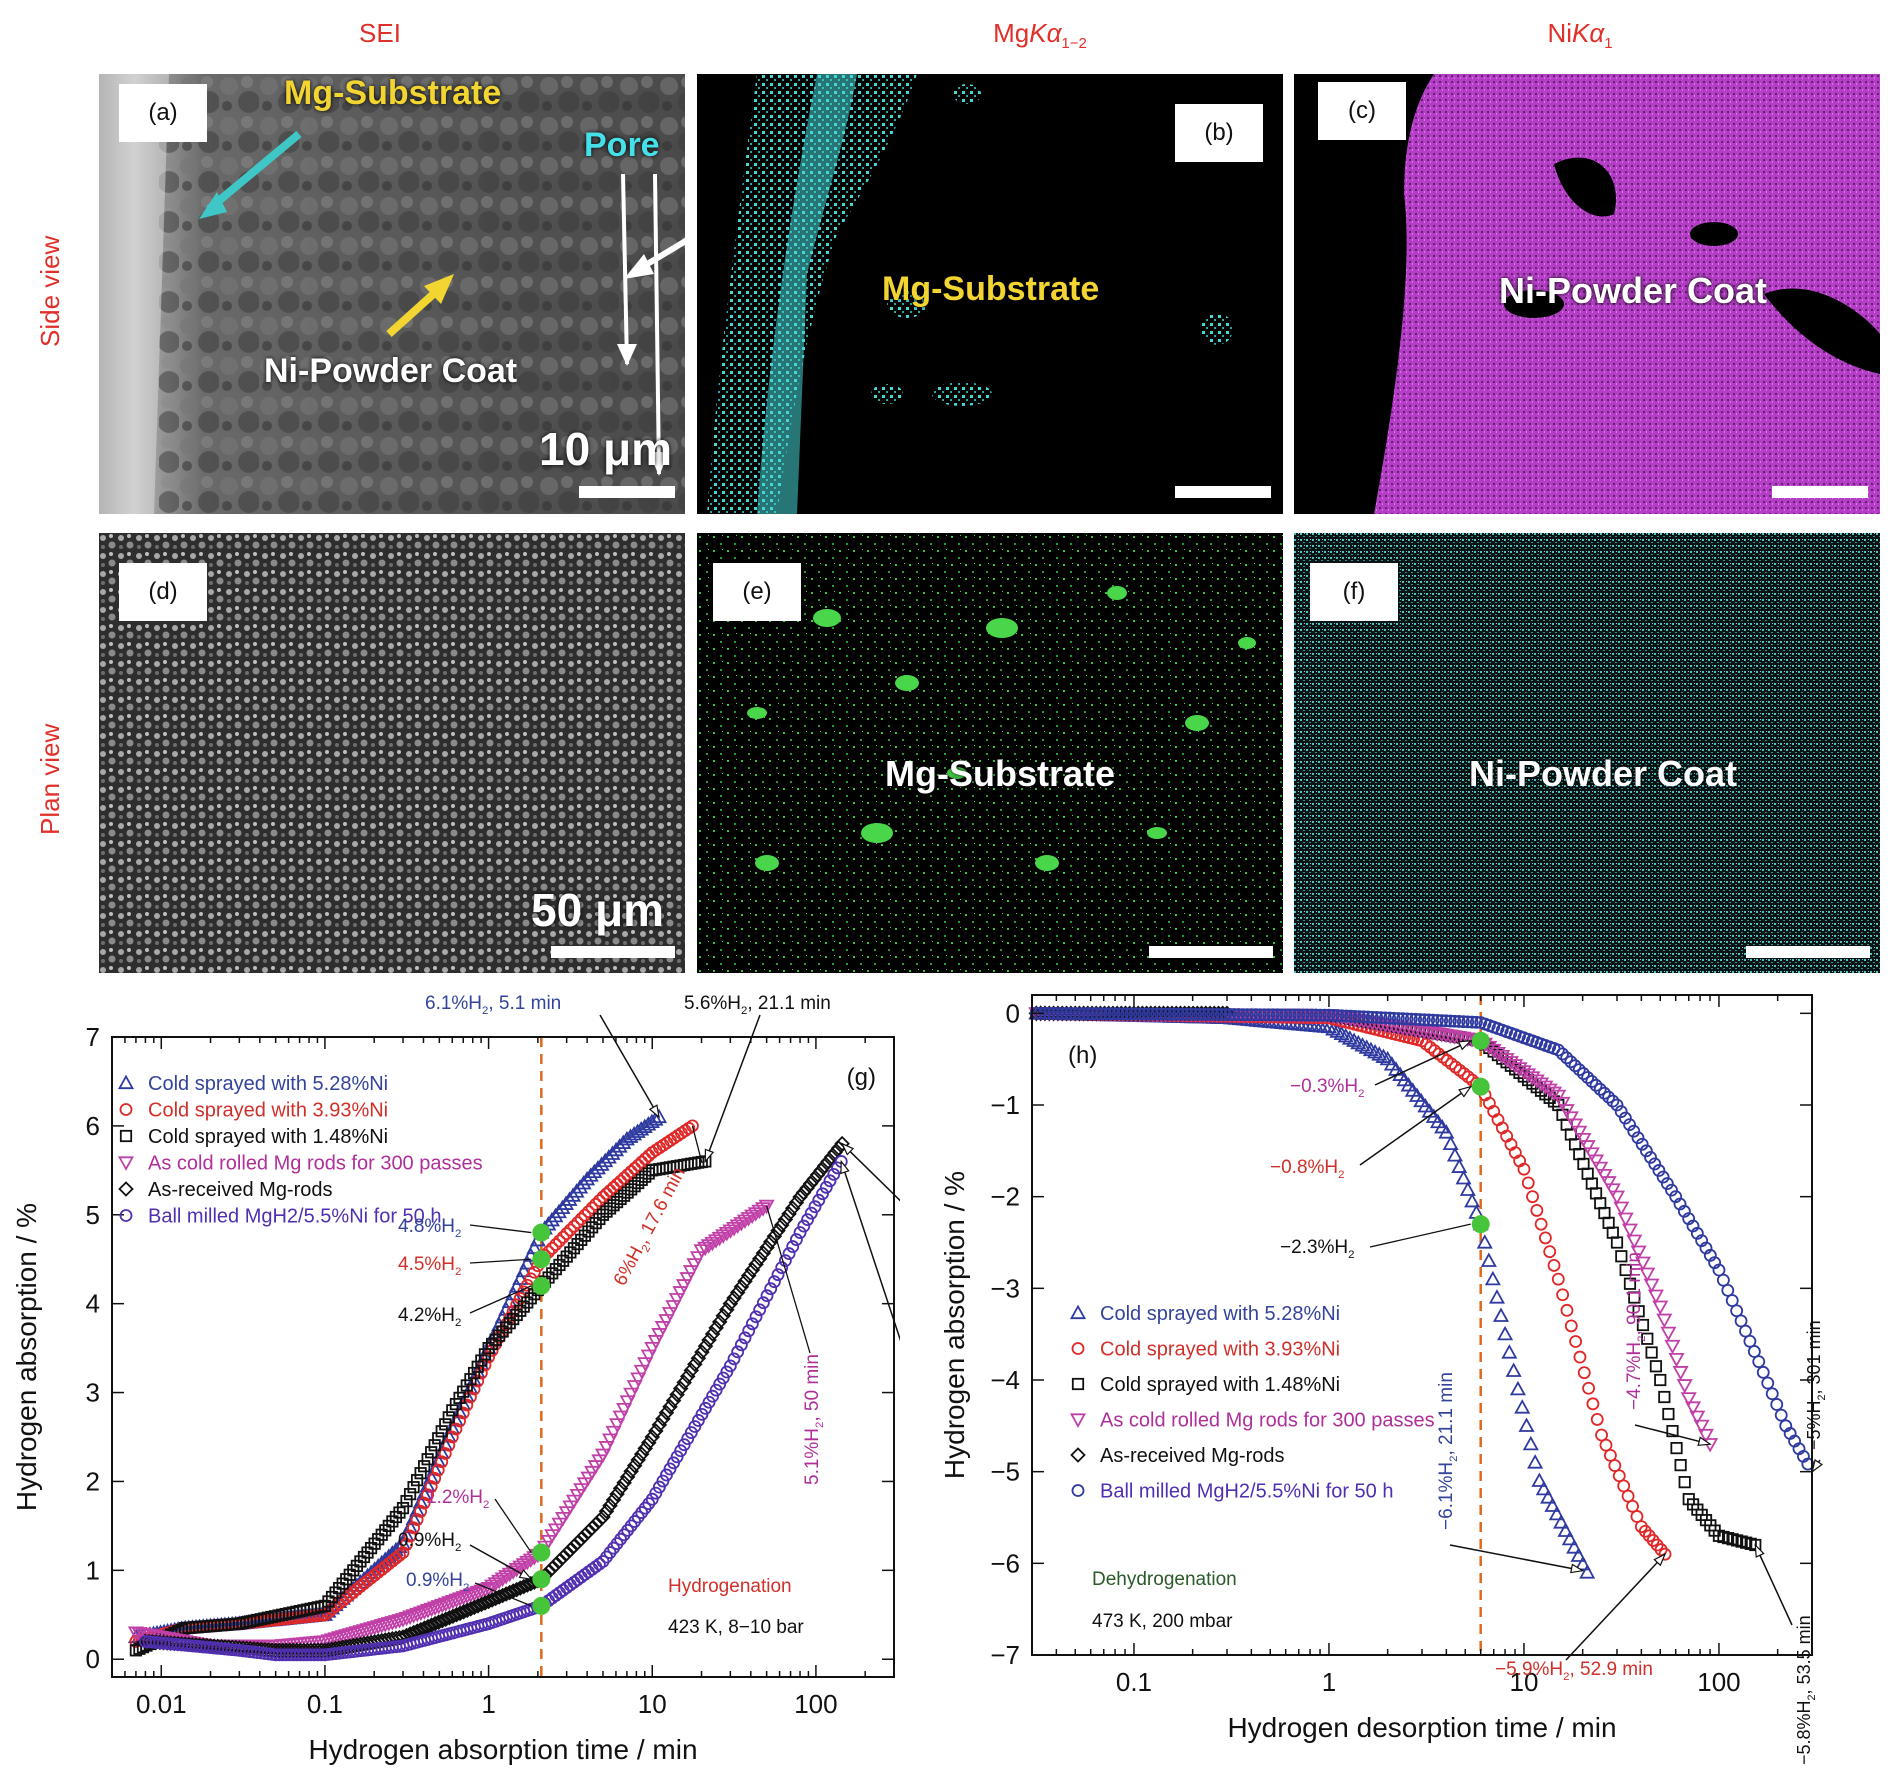 The image size is (1890, 1790). Describe the element at coordinates (788, 1279) in the screenshot. I see `leader-r51` at that location.